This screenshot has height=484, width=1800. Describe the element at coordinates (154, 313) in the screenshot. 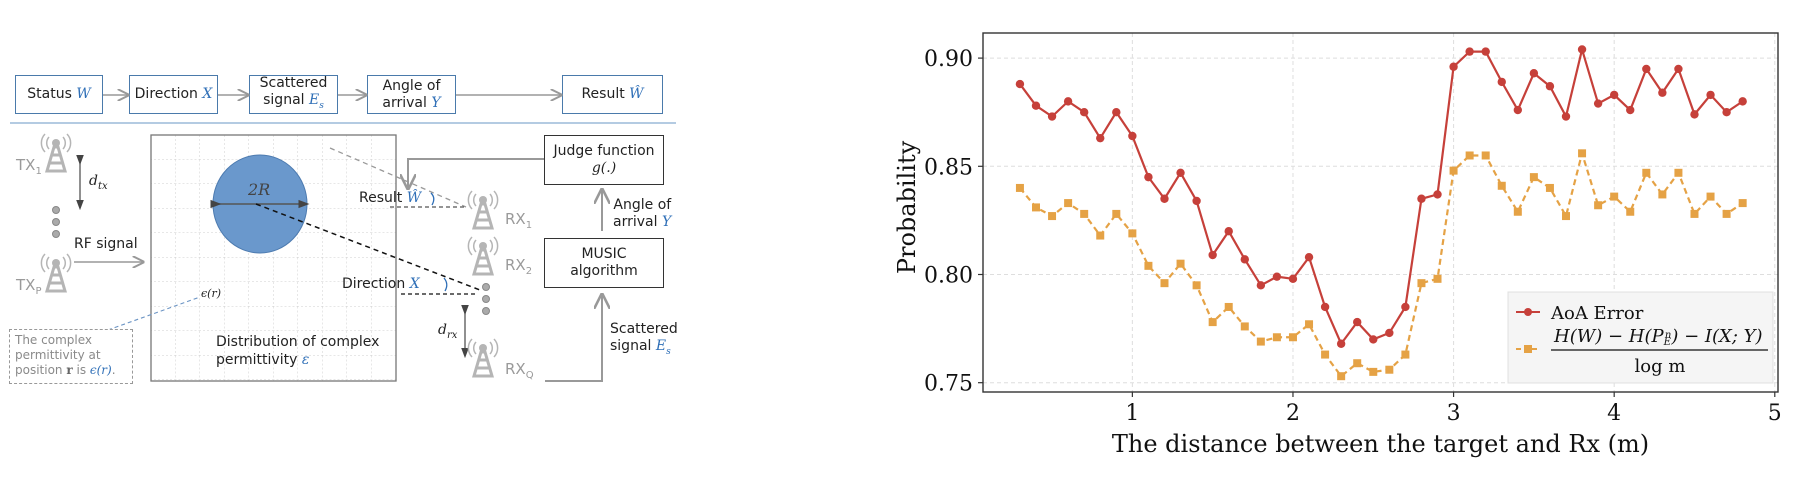

I see `eps-leader-line` at that location.